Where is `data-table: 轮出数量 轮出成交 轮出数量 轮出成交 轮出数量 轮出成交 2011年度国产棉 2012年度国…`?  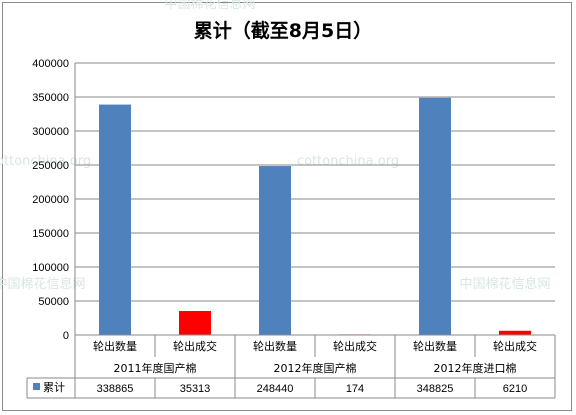 data-table: 轮出数量 轮出成交 轮出数量 轮出成交 轮出数量 轮出成交 2011年度国产棉 2012年度国… is located at coordinates (291, 366).